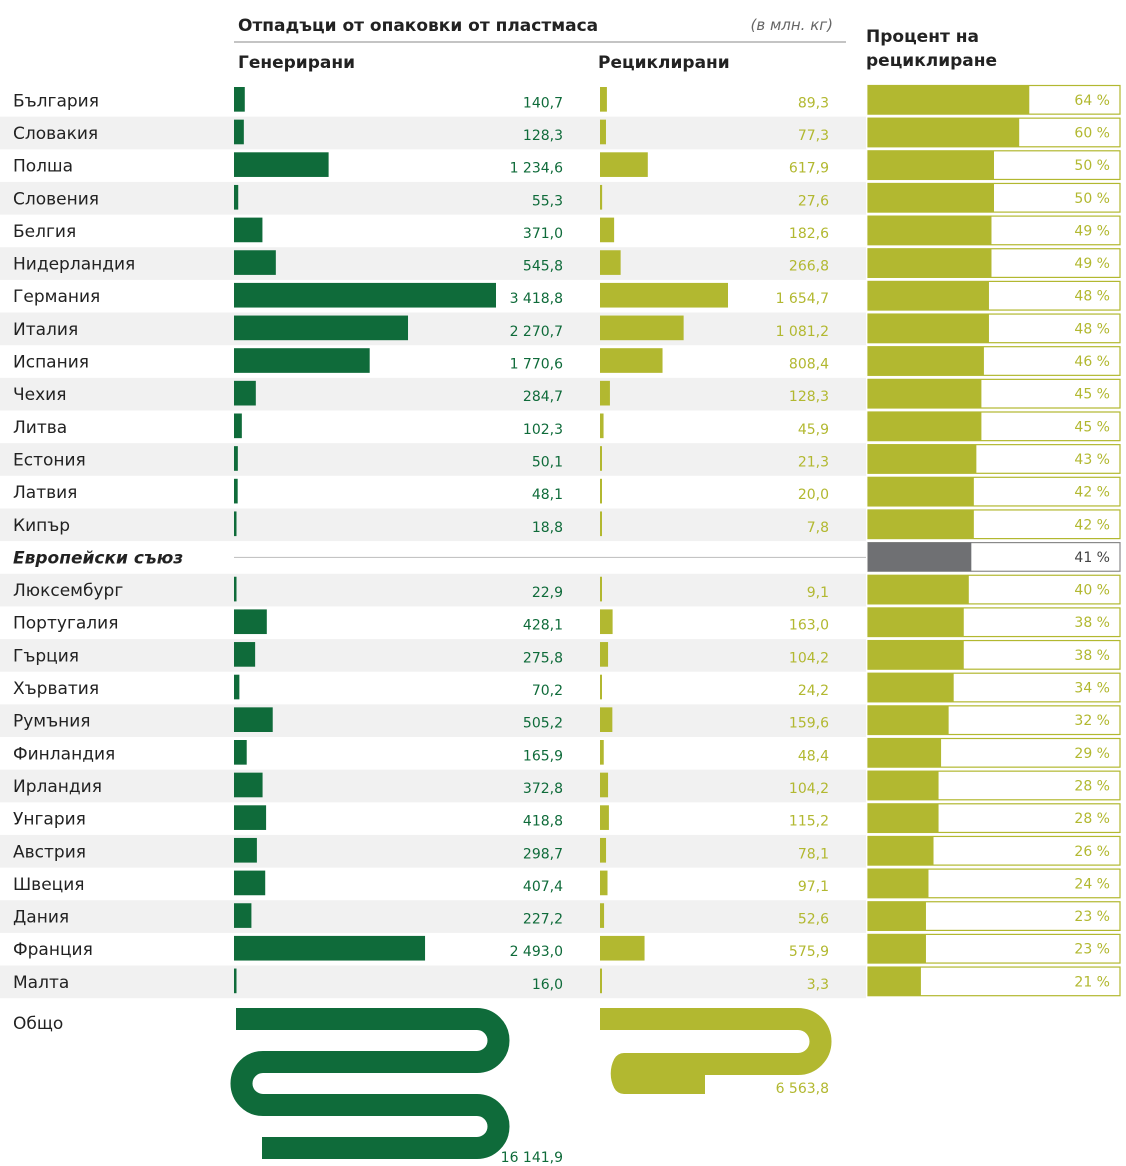  I want to click on recycled-value-label: 115,2, so click(809, 822).